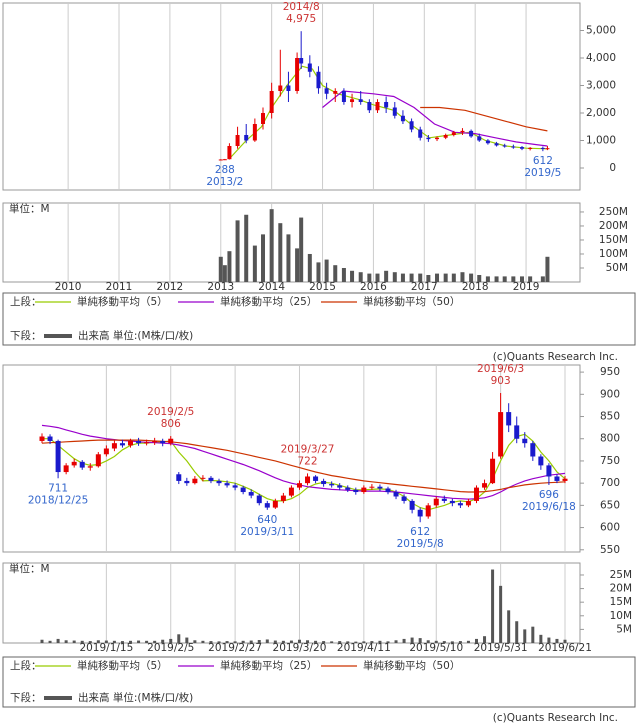  What do you see at coordinates (68, 287) in the screenshot?
I see `x-tick-label: 2010` at bounding box center [68, 287].